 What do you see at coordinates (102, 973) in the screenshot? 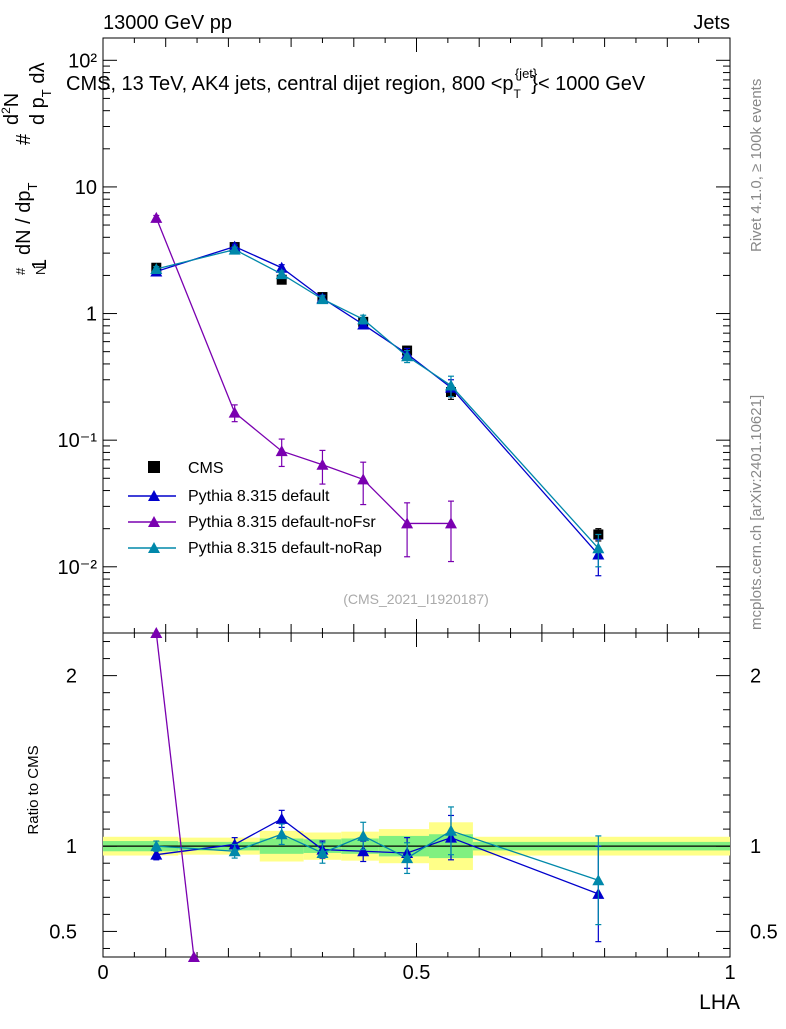
I see `x-tick-label: 0` at bounding box center [102, 973].